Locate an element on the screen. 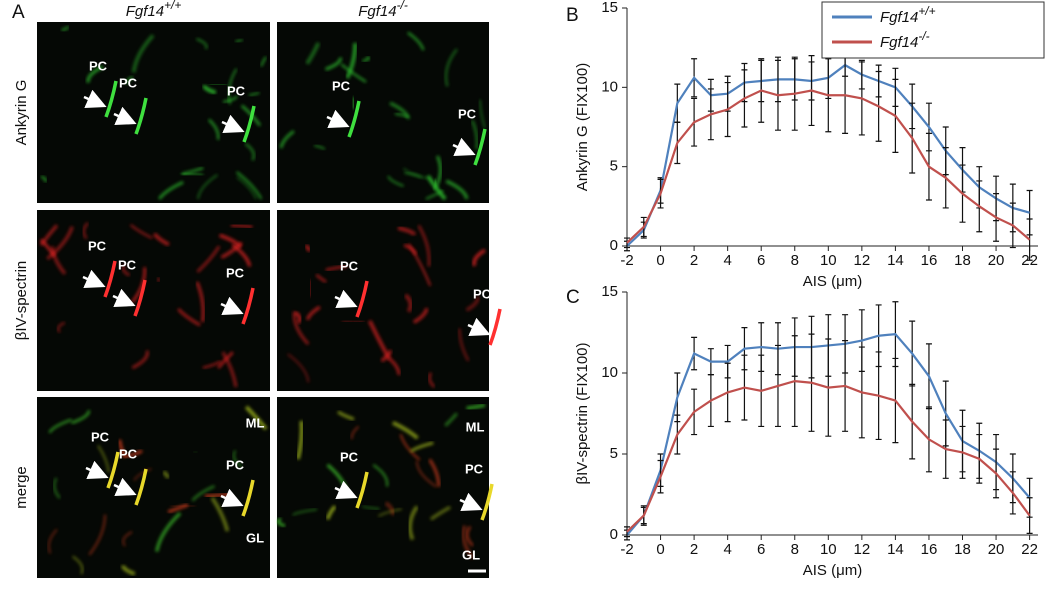  panel-label: C is located at coordinates (573, 297).